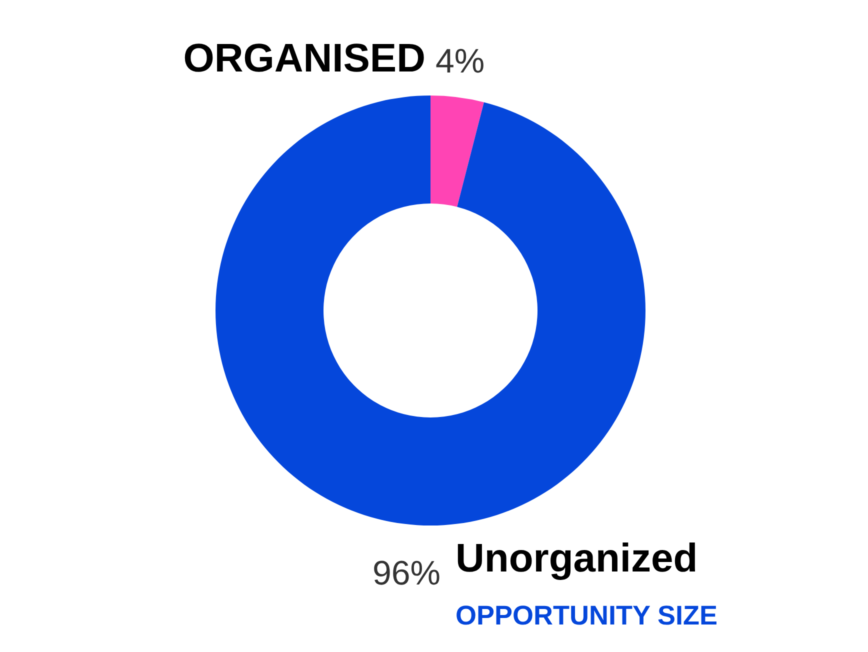  What do you see at coordinates (304, 58) in the screenshot?
I see `slice-label: ORGANISED` at bounding box center [304, 58].